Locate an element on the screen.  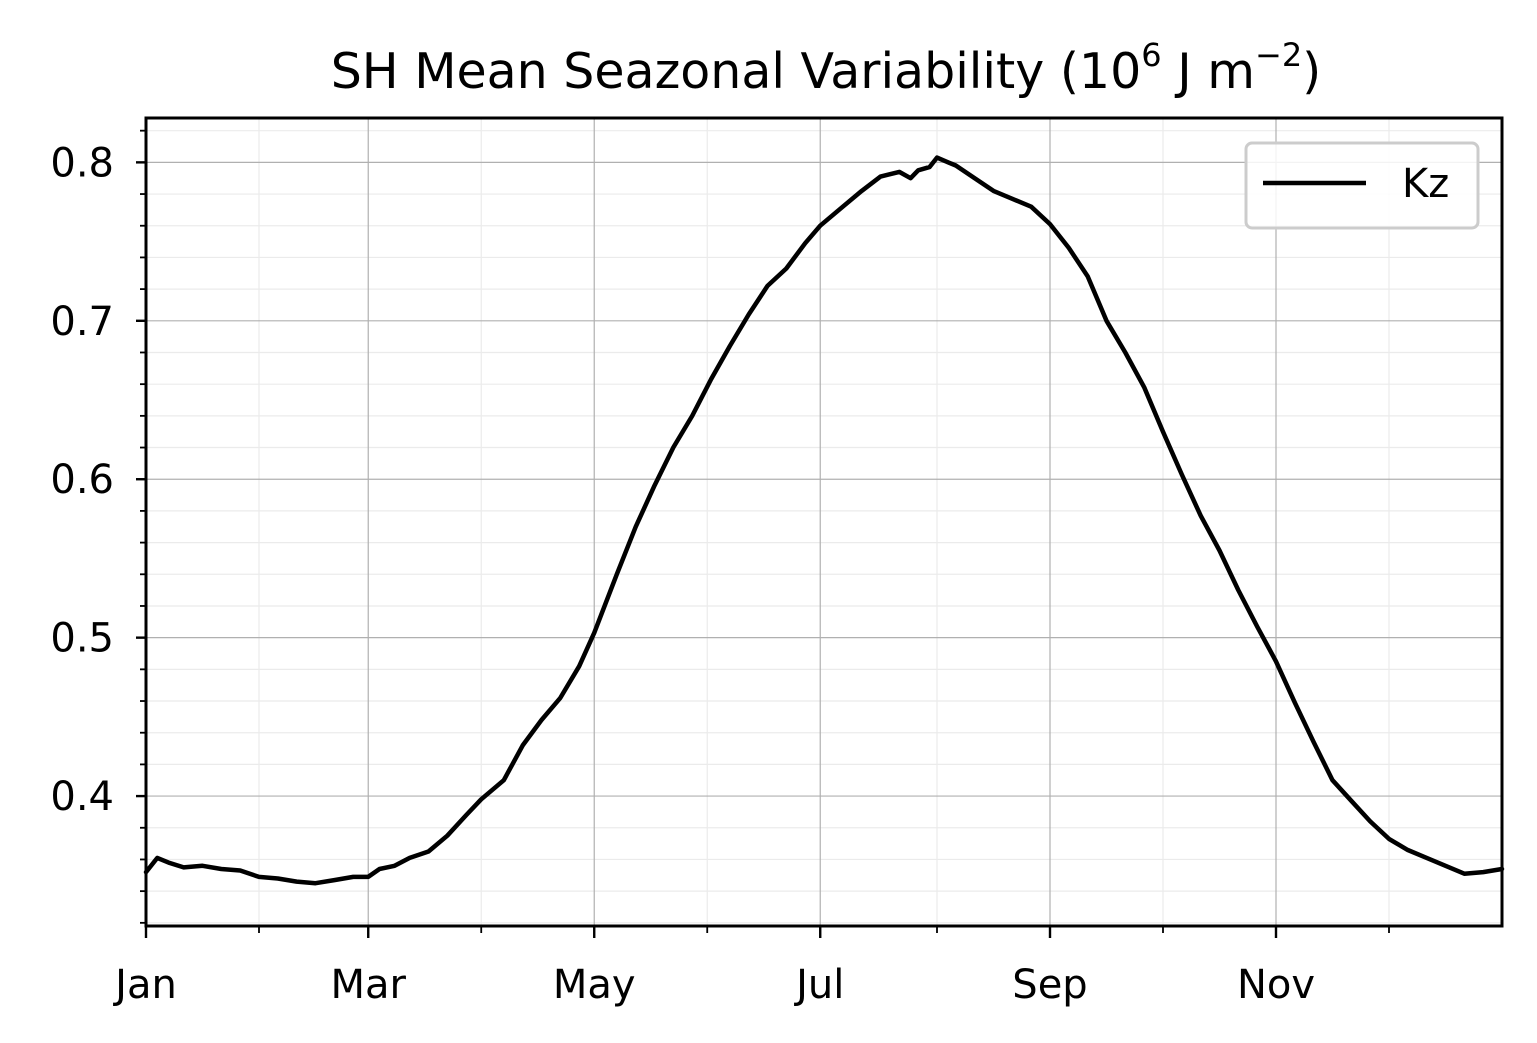
legend-label-kz: Kz is located at coordinates (1425, 184).